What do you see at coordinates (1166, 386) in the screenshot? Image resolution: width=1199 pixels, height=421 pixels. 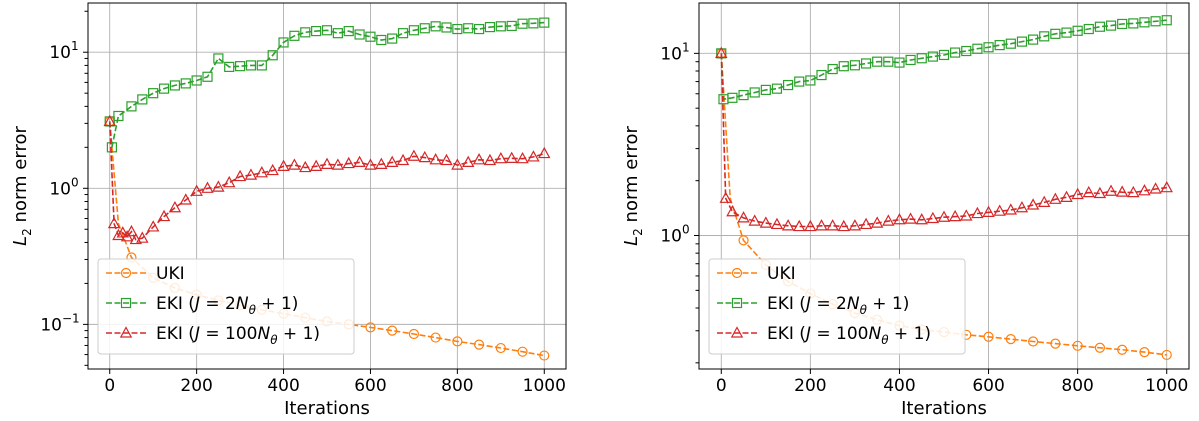 I see `x-tick-label: 1000` at bounding box center [1166, 386].